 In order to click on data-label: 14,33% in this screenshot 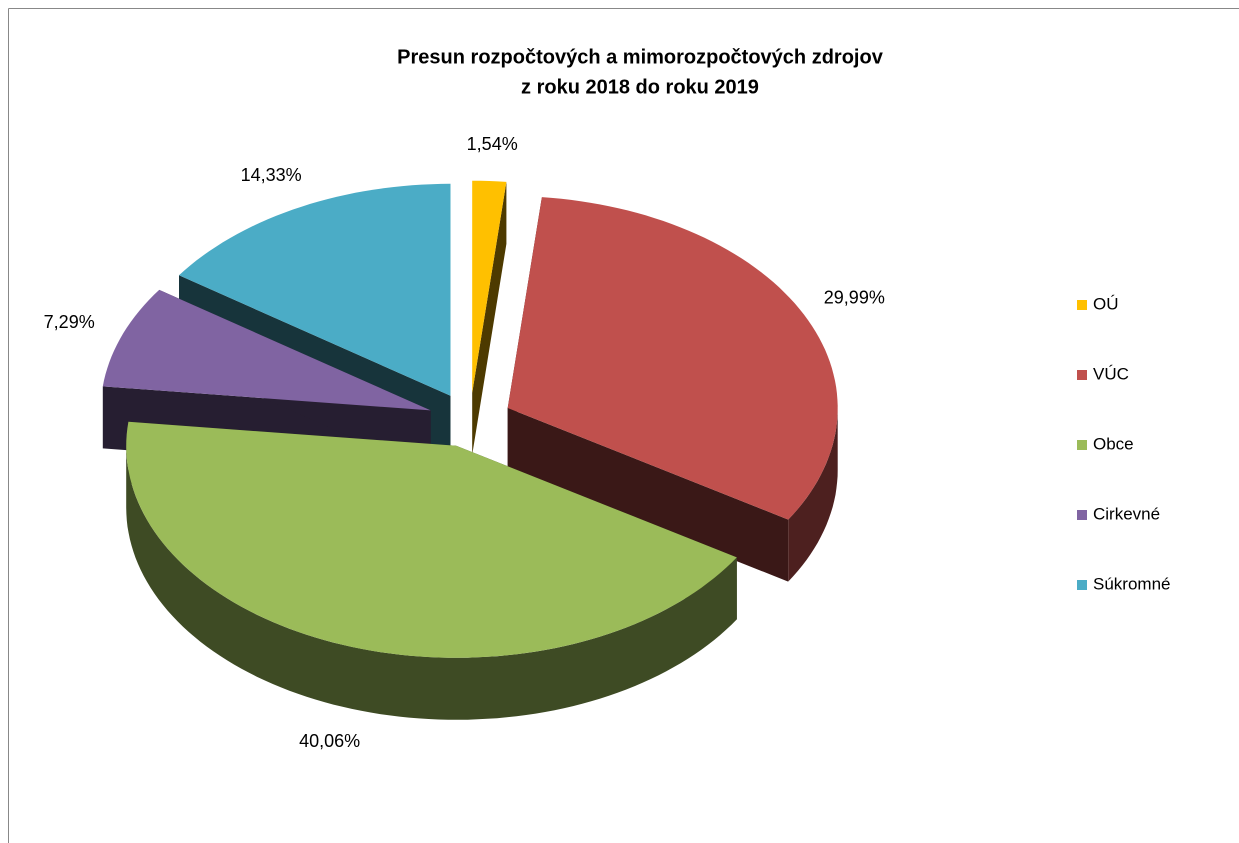, I will do `click(271, 175)`.